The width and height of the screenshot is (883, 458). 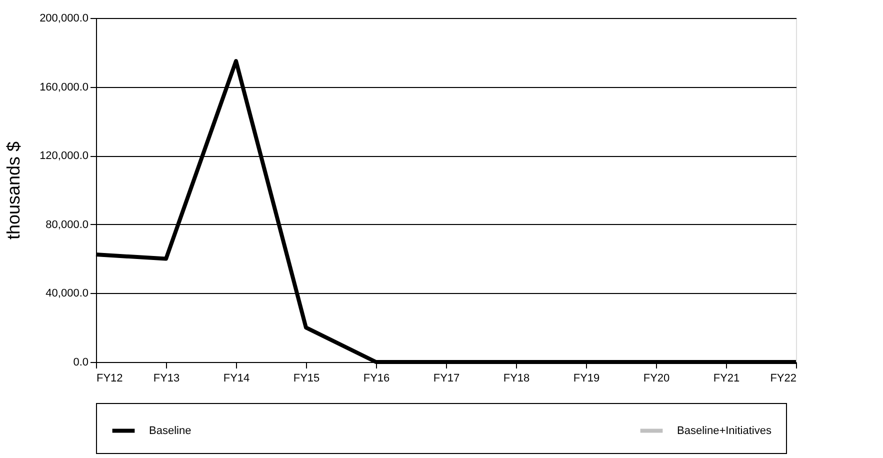 I want to click on y-tick-label: 80,000.0, so click(x=67, y=224).